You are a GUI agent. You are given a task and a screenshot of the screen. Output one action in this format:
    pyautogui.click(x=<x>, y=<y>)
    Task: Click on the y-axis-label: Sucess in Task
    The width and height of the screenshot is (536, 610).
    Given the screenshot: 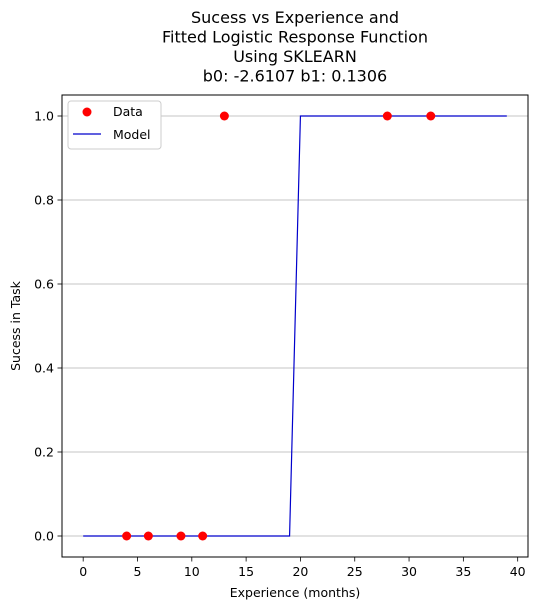 What is the action you would take?
    pyautogui.click(x=15, y=325)
    